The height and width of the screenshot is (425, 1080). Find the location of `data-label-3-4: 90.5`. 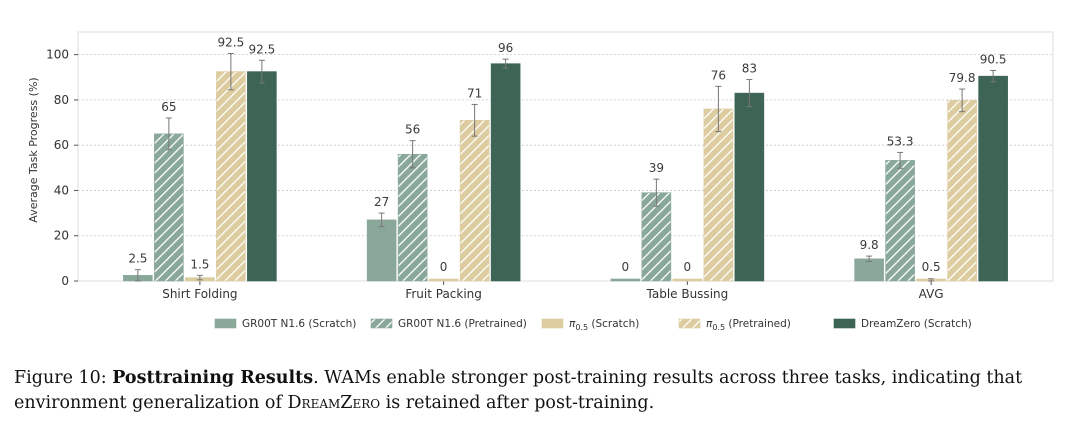

data-label-3-4: 90.5 is located at coordinates (993, 59).